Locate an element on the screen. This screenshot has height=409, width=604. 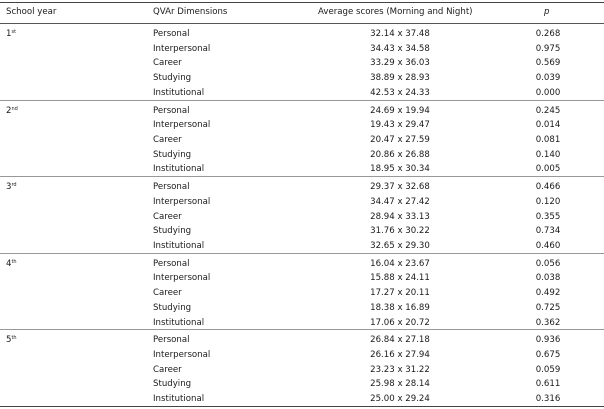
table-row: Personal 29.37 x 32.68 0.466 is located at coordinates (302, 187).